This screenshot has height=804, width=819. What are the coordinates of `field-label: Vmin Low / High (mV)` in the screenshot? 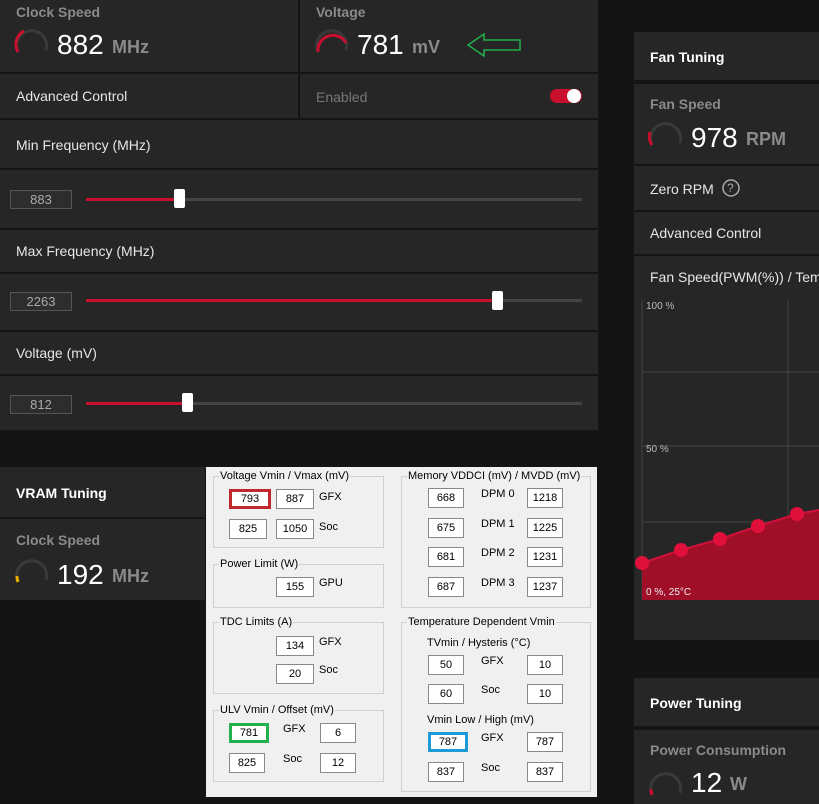 It's located at (480, 720).